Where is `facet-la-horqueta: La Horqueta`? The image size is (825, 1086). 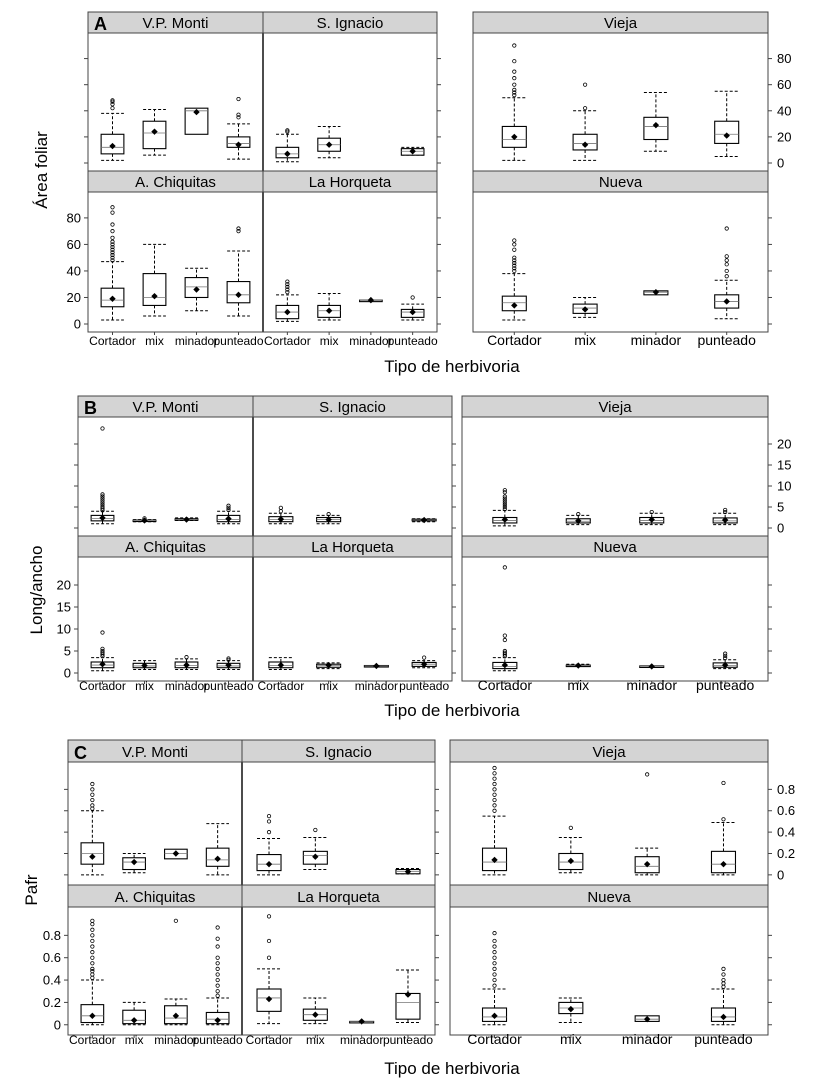
facet-la-horqueta: La Horqueta is located at coordinates (350, 251).